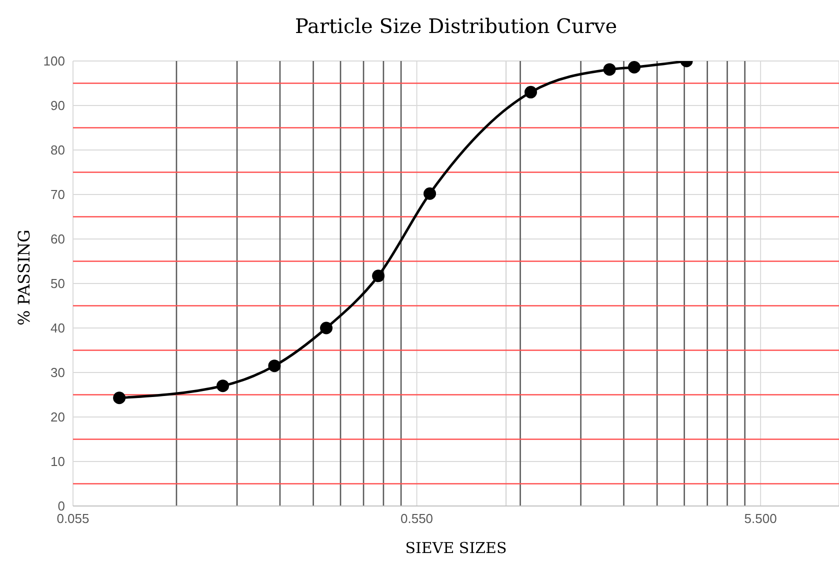 Image resolution: width=839 pixels, height=562 pixels. I want to click on y-axis-title: % PASSING, so click(24, 278).